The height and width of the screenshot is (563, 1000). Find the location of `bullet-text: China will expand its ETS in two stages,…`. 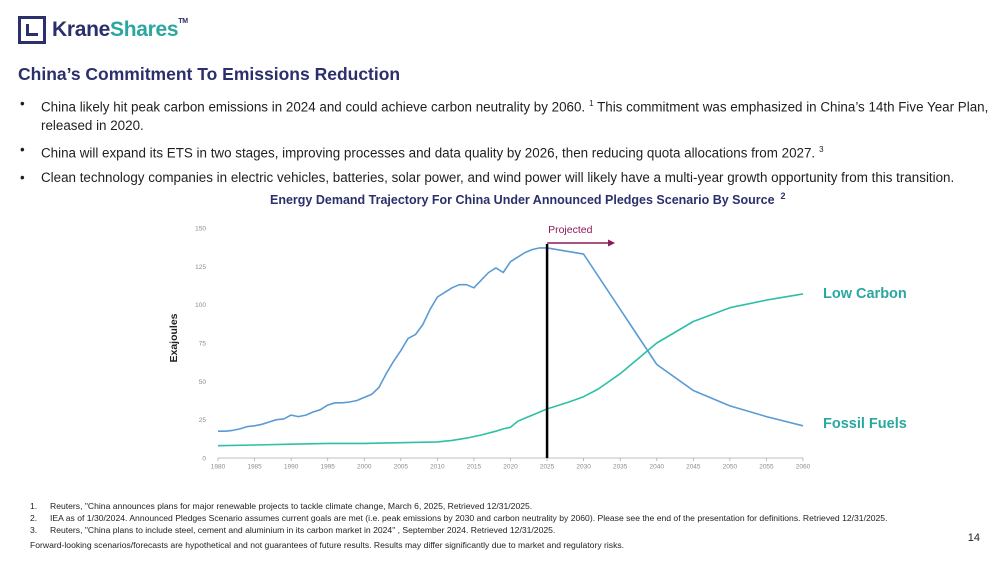

bullet-text: China will expand its ETS in two stages,… is located at coordinates (428, 153).